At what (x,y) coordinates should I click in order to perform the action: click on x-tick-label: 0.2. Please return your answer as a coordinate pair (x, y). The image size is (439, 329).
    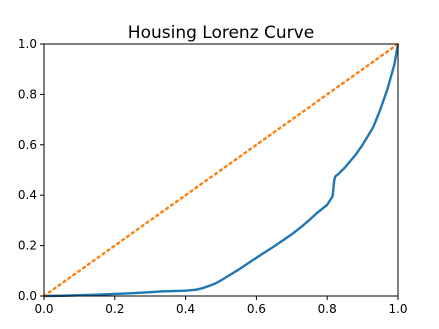
    Looking at the image, I should click on (114, 309).